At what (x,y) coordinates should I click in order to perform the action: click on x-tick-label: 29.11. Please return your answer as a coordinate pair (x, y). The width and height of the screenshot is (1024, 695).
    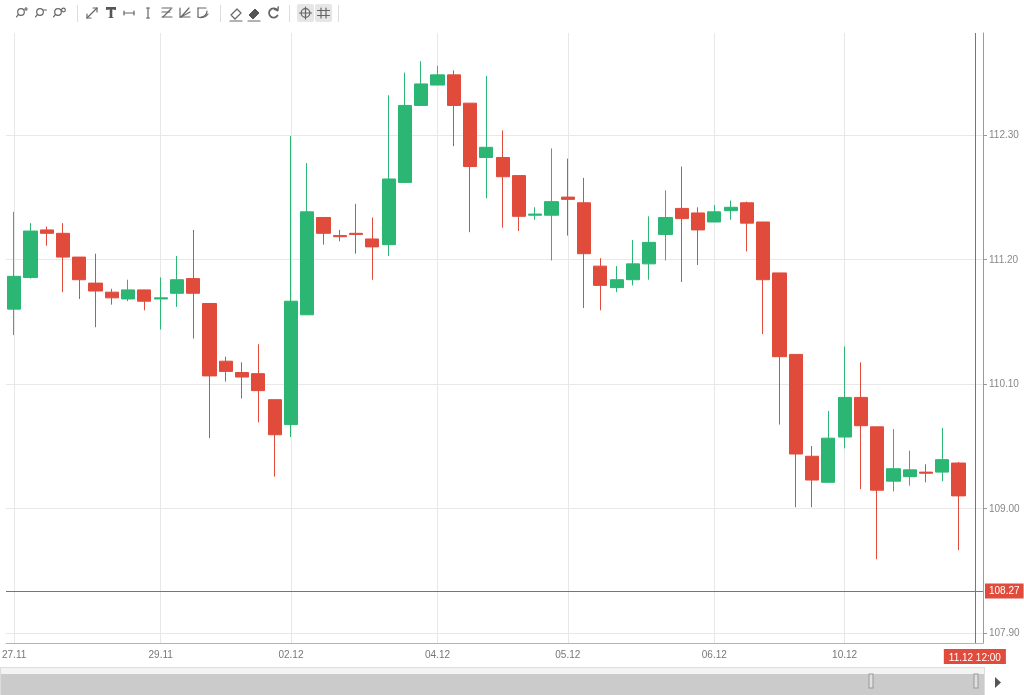
    Looking at the image, I should click on (161, 654).